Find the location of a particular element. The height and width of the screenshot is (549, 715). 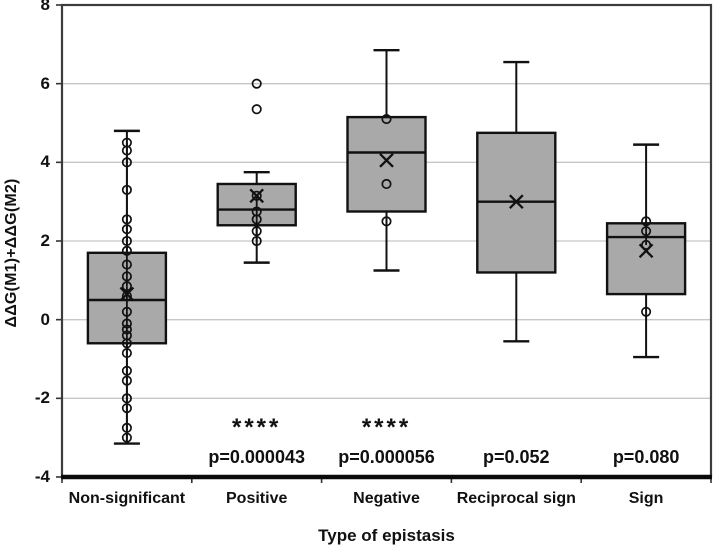

y-tick-label: 4 is located at coordinates (45, 162).